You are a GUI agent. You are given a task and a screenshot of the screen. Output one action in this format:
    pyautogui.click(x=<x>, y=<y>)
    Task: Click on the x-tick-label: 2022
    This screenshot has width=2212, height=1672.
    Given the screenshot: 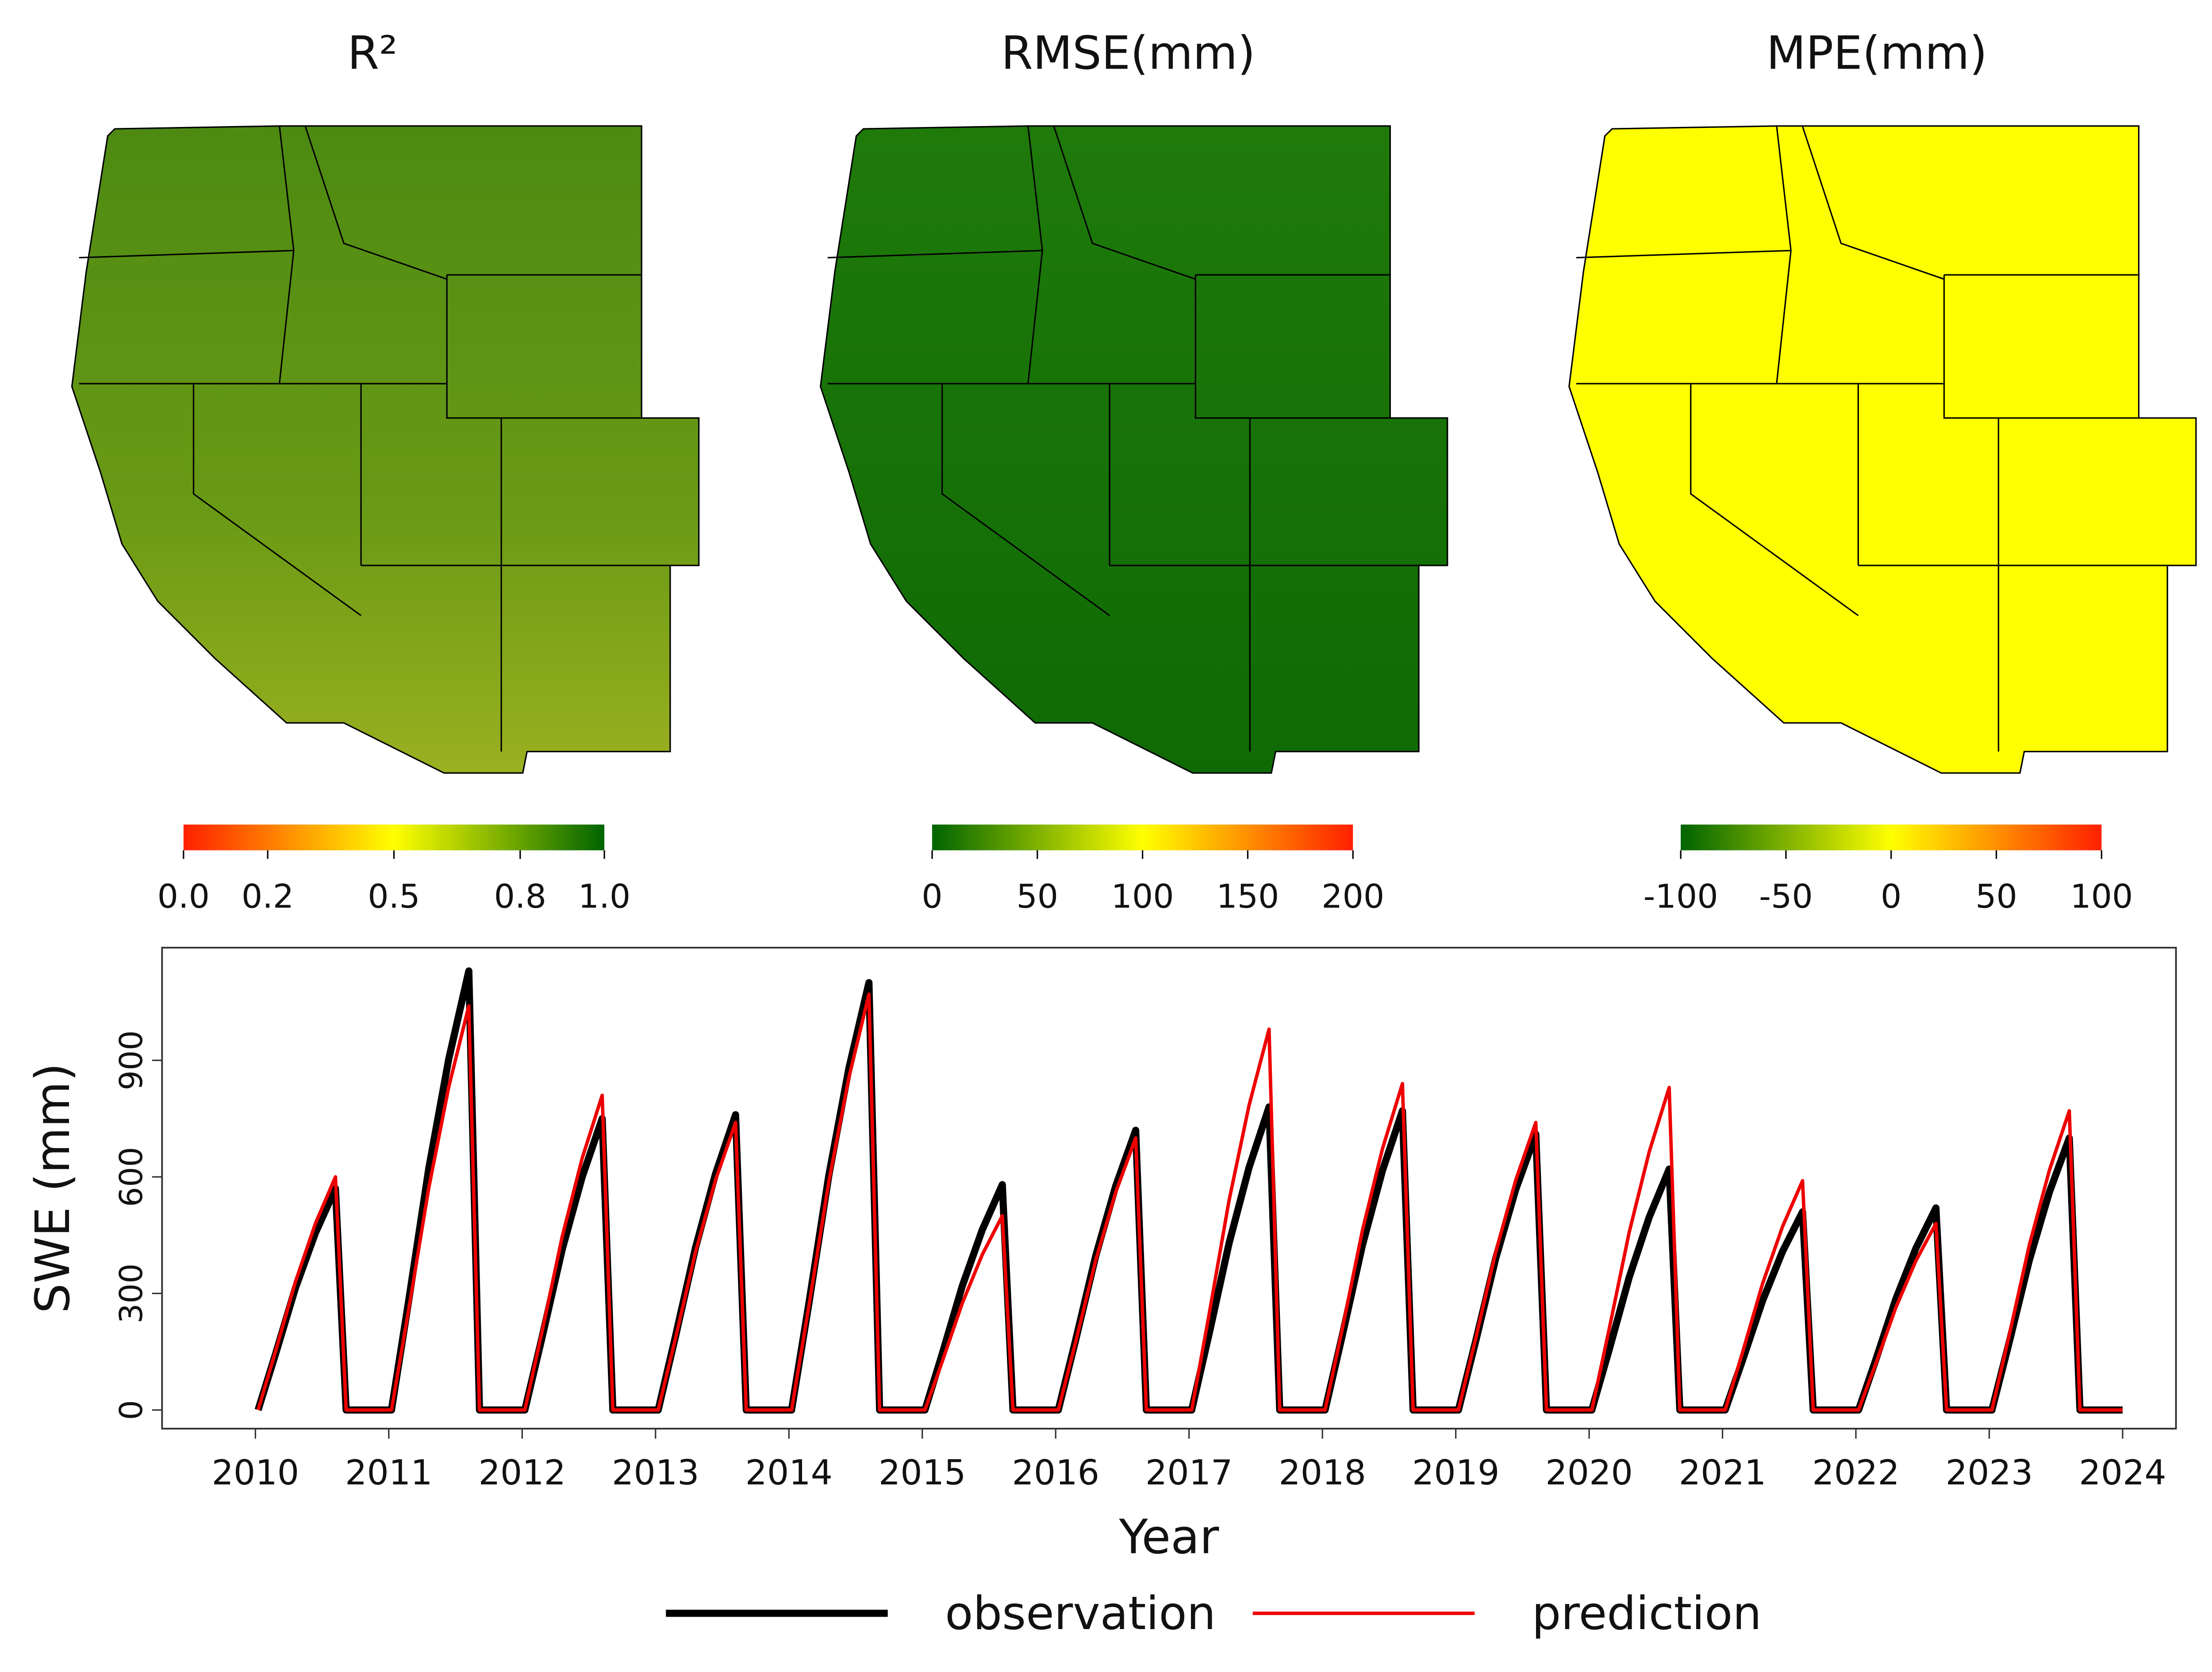 What is the action you would take?
    pyautogui.click(x=1856, y=1473)
    